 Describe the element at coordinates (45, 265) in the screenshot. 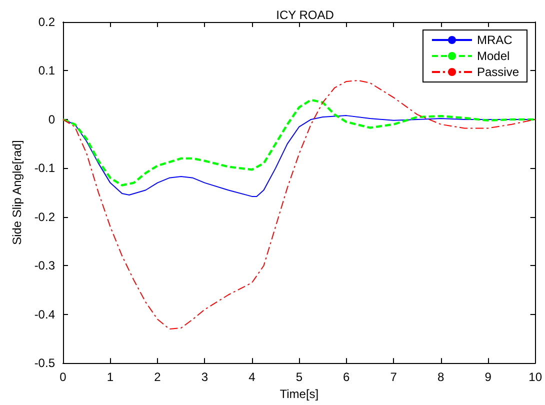

I see `y-tick-label: -0.3` at that location.